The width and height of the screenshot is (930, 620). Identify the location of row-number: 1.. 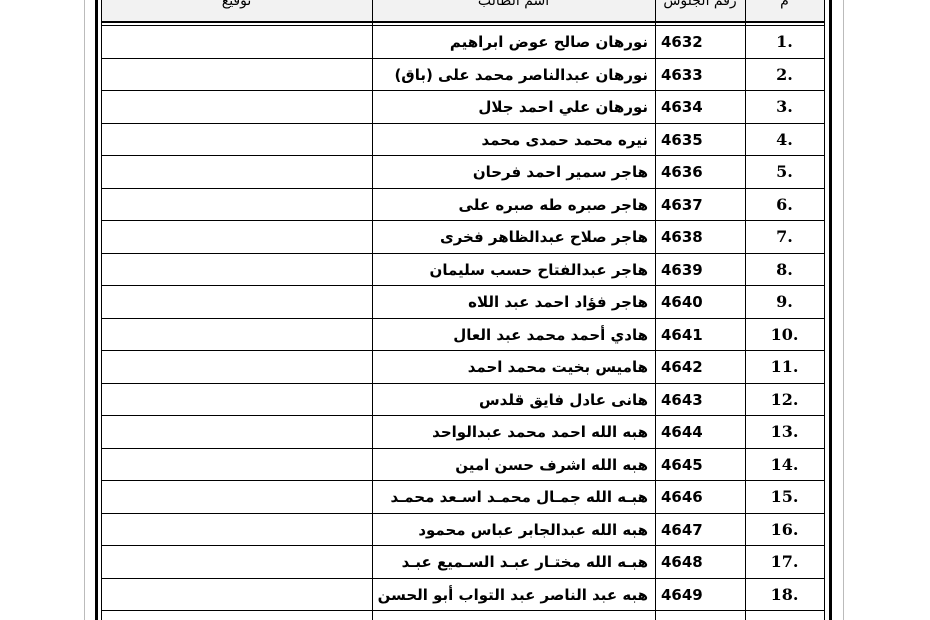
(784, 41).